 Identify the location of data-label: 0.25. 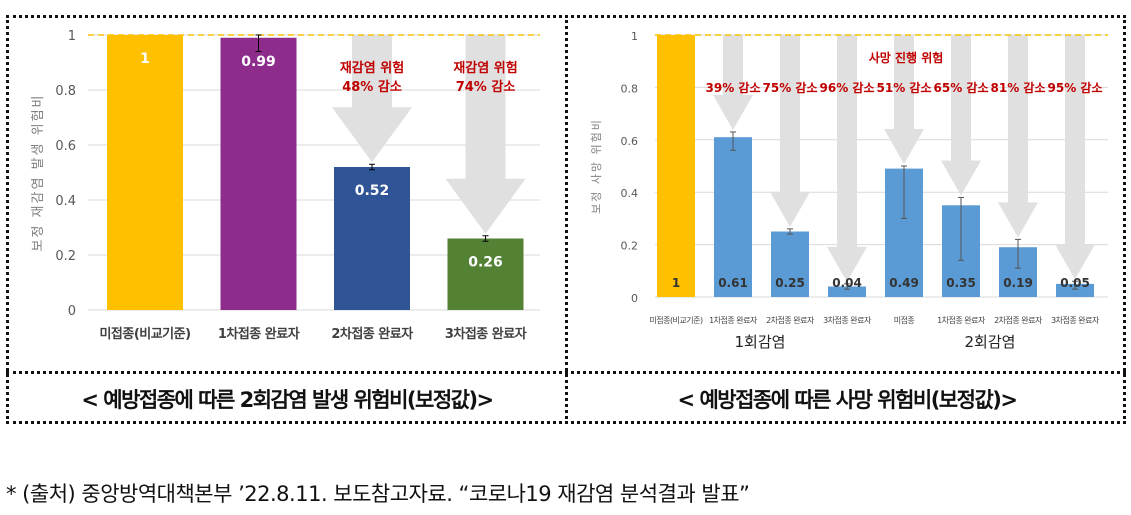
(790, 283).